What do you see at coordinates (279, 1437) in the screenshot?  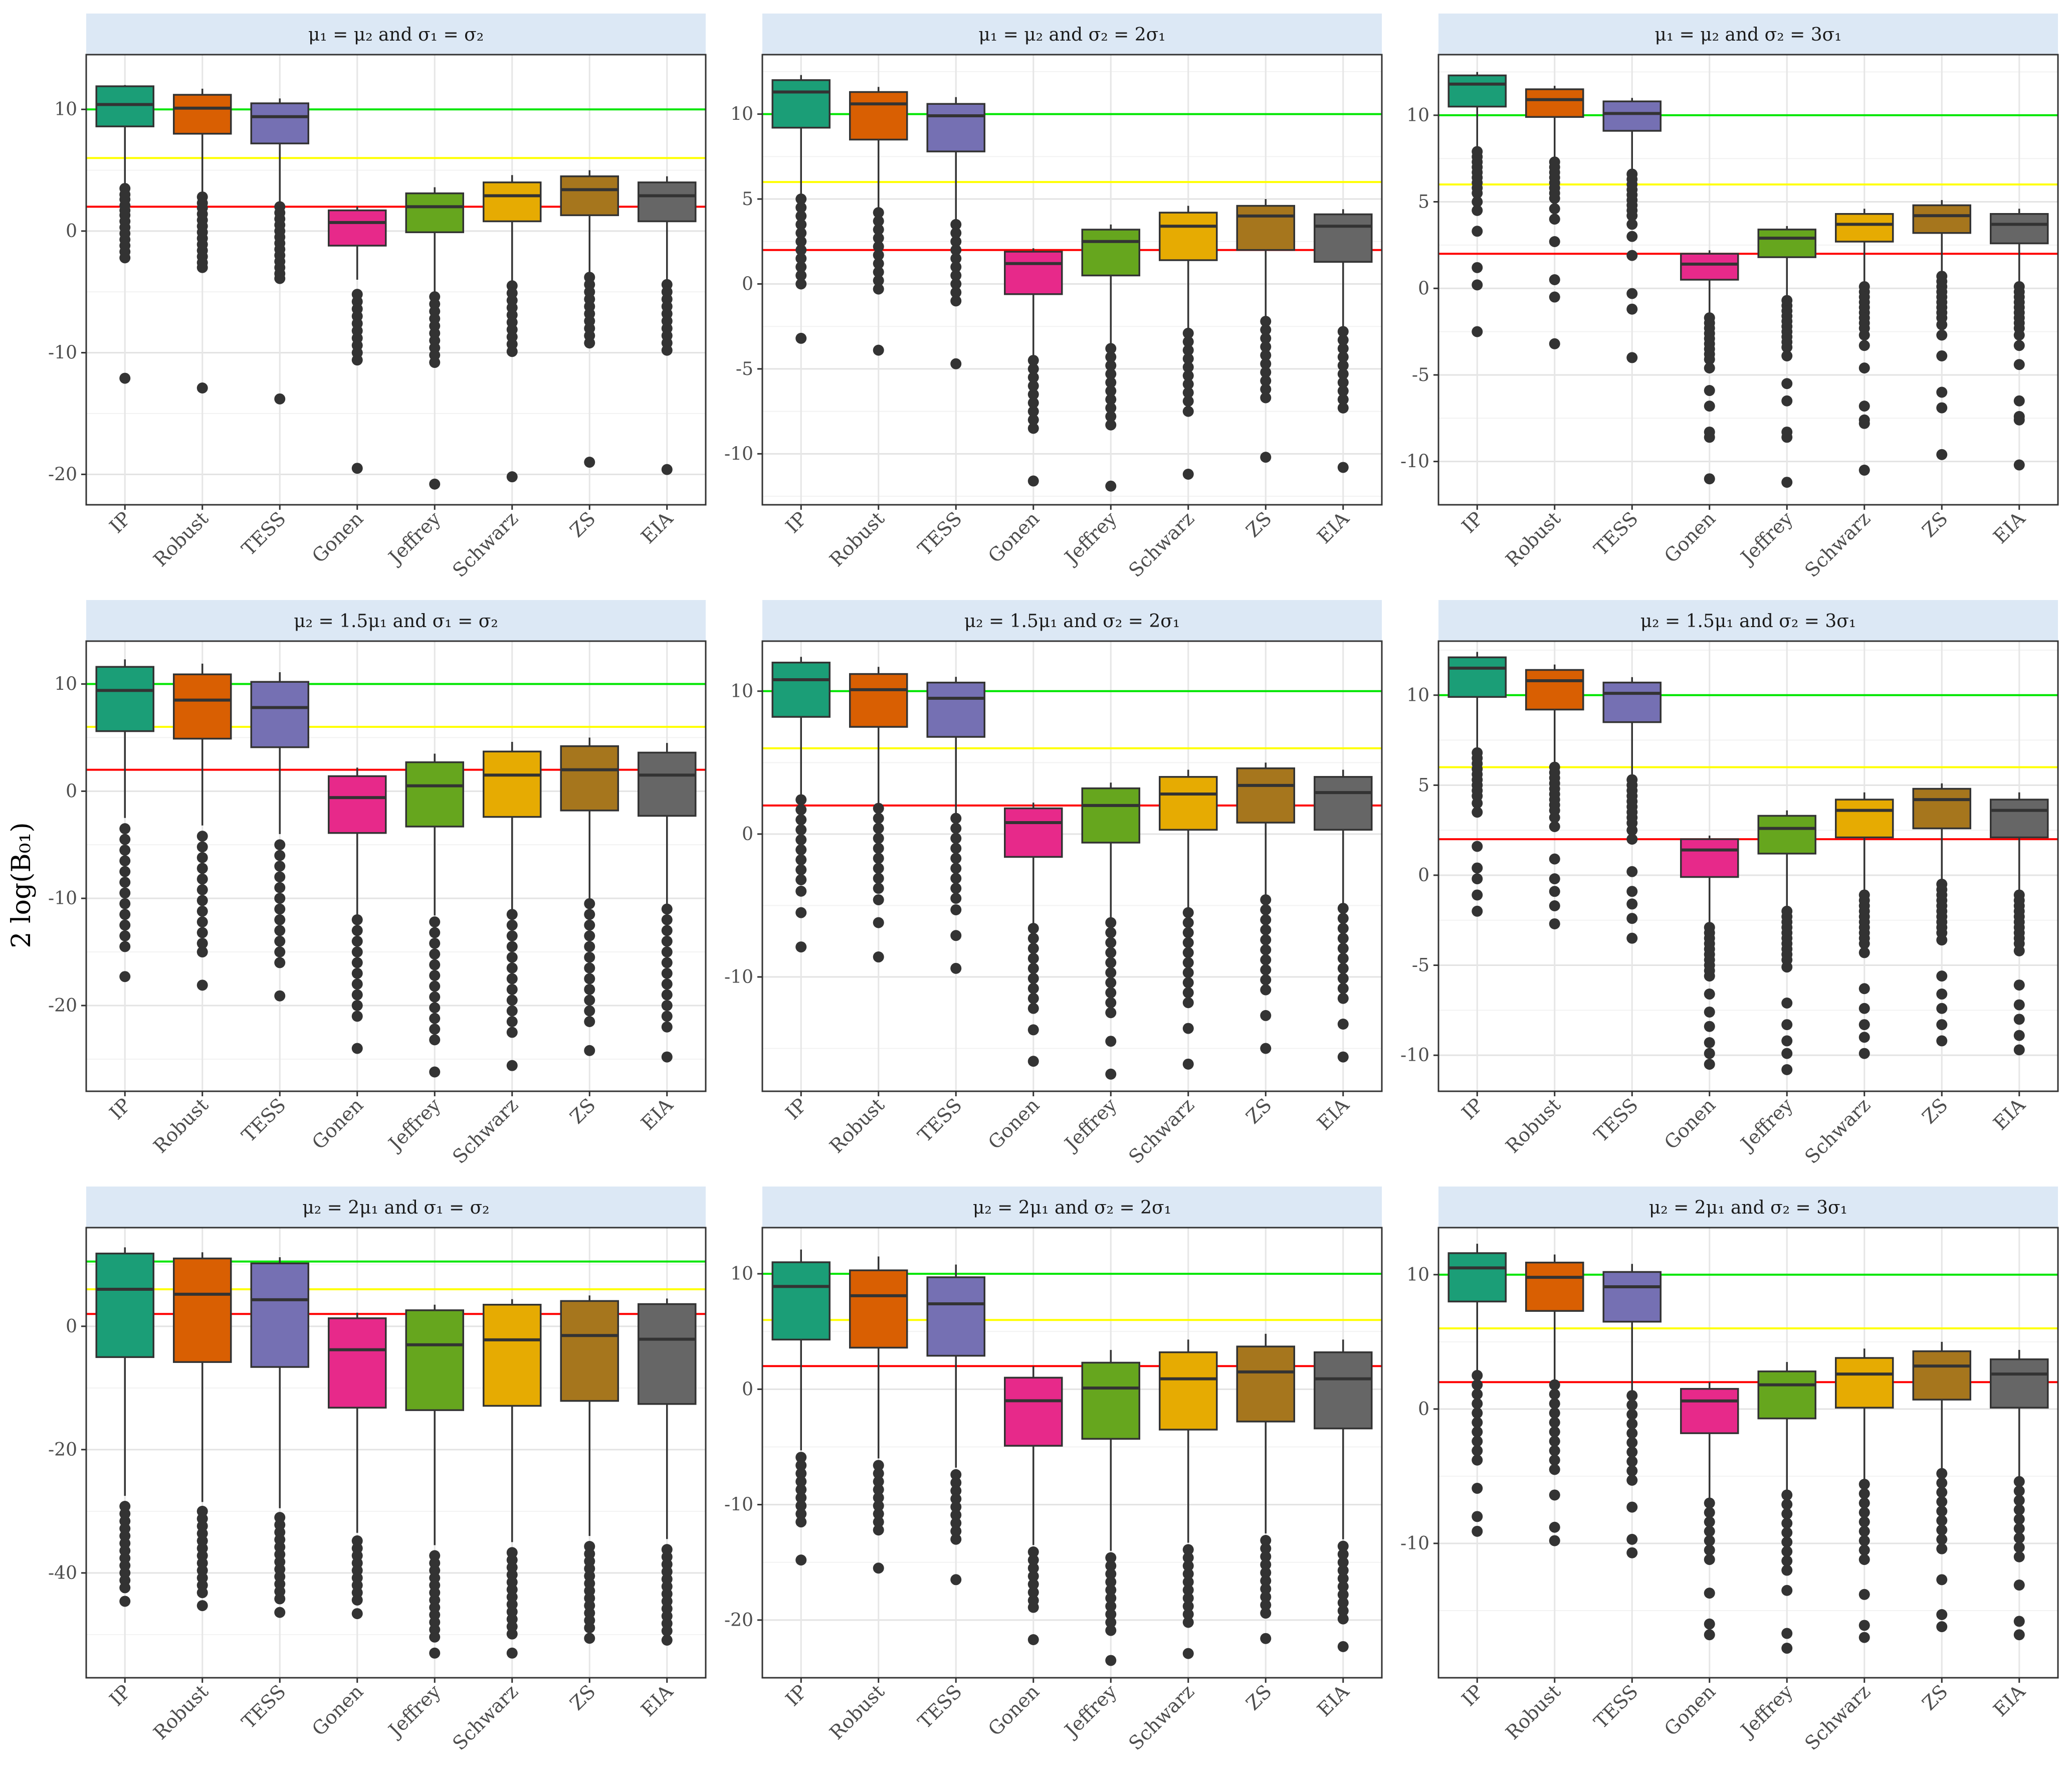 I see `box-tess` at bounding box center [279, 1437].